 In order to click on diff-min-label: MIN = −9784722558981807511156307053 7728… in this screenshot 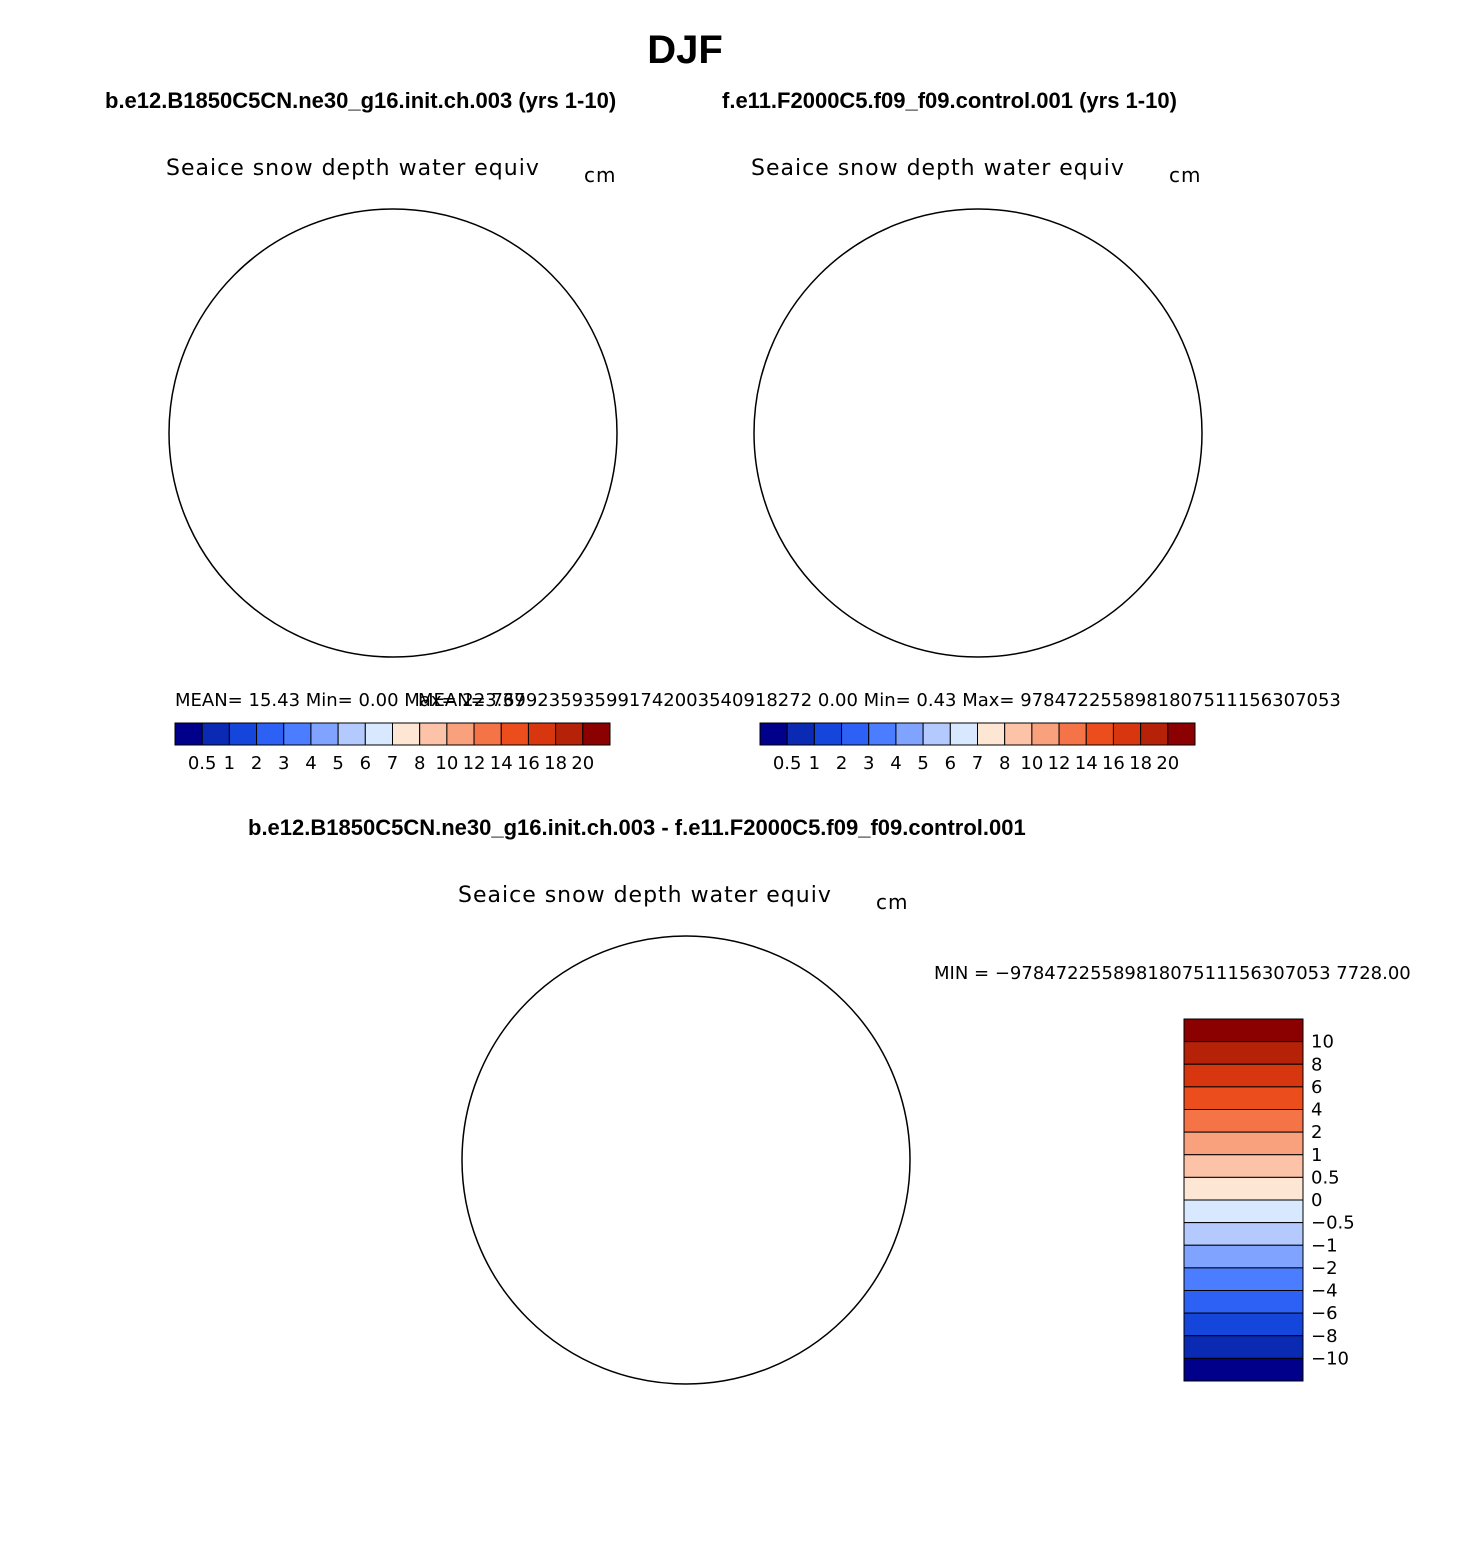, I will do `click(1172, 973)`.